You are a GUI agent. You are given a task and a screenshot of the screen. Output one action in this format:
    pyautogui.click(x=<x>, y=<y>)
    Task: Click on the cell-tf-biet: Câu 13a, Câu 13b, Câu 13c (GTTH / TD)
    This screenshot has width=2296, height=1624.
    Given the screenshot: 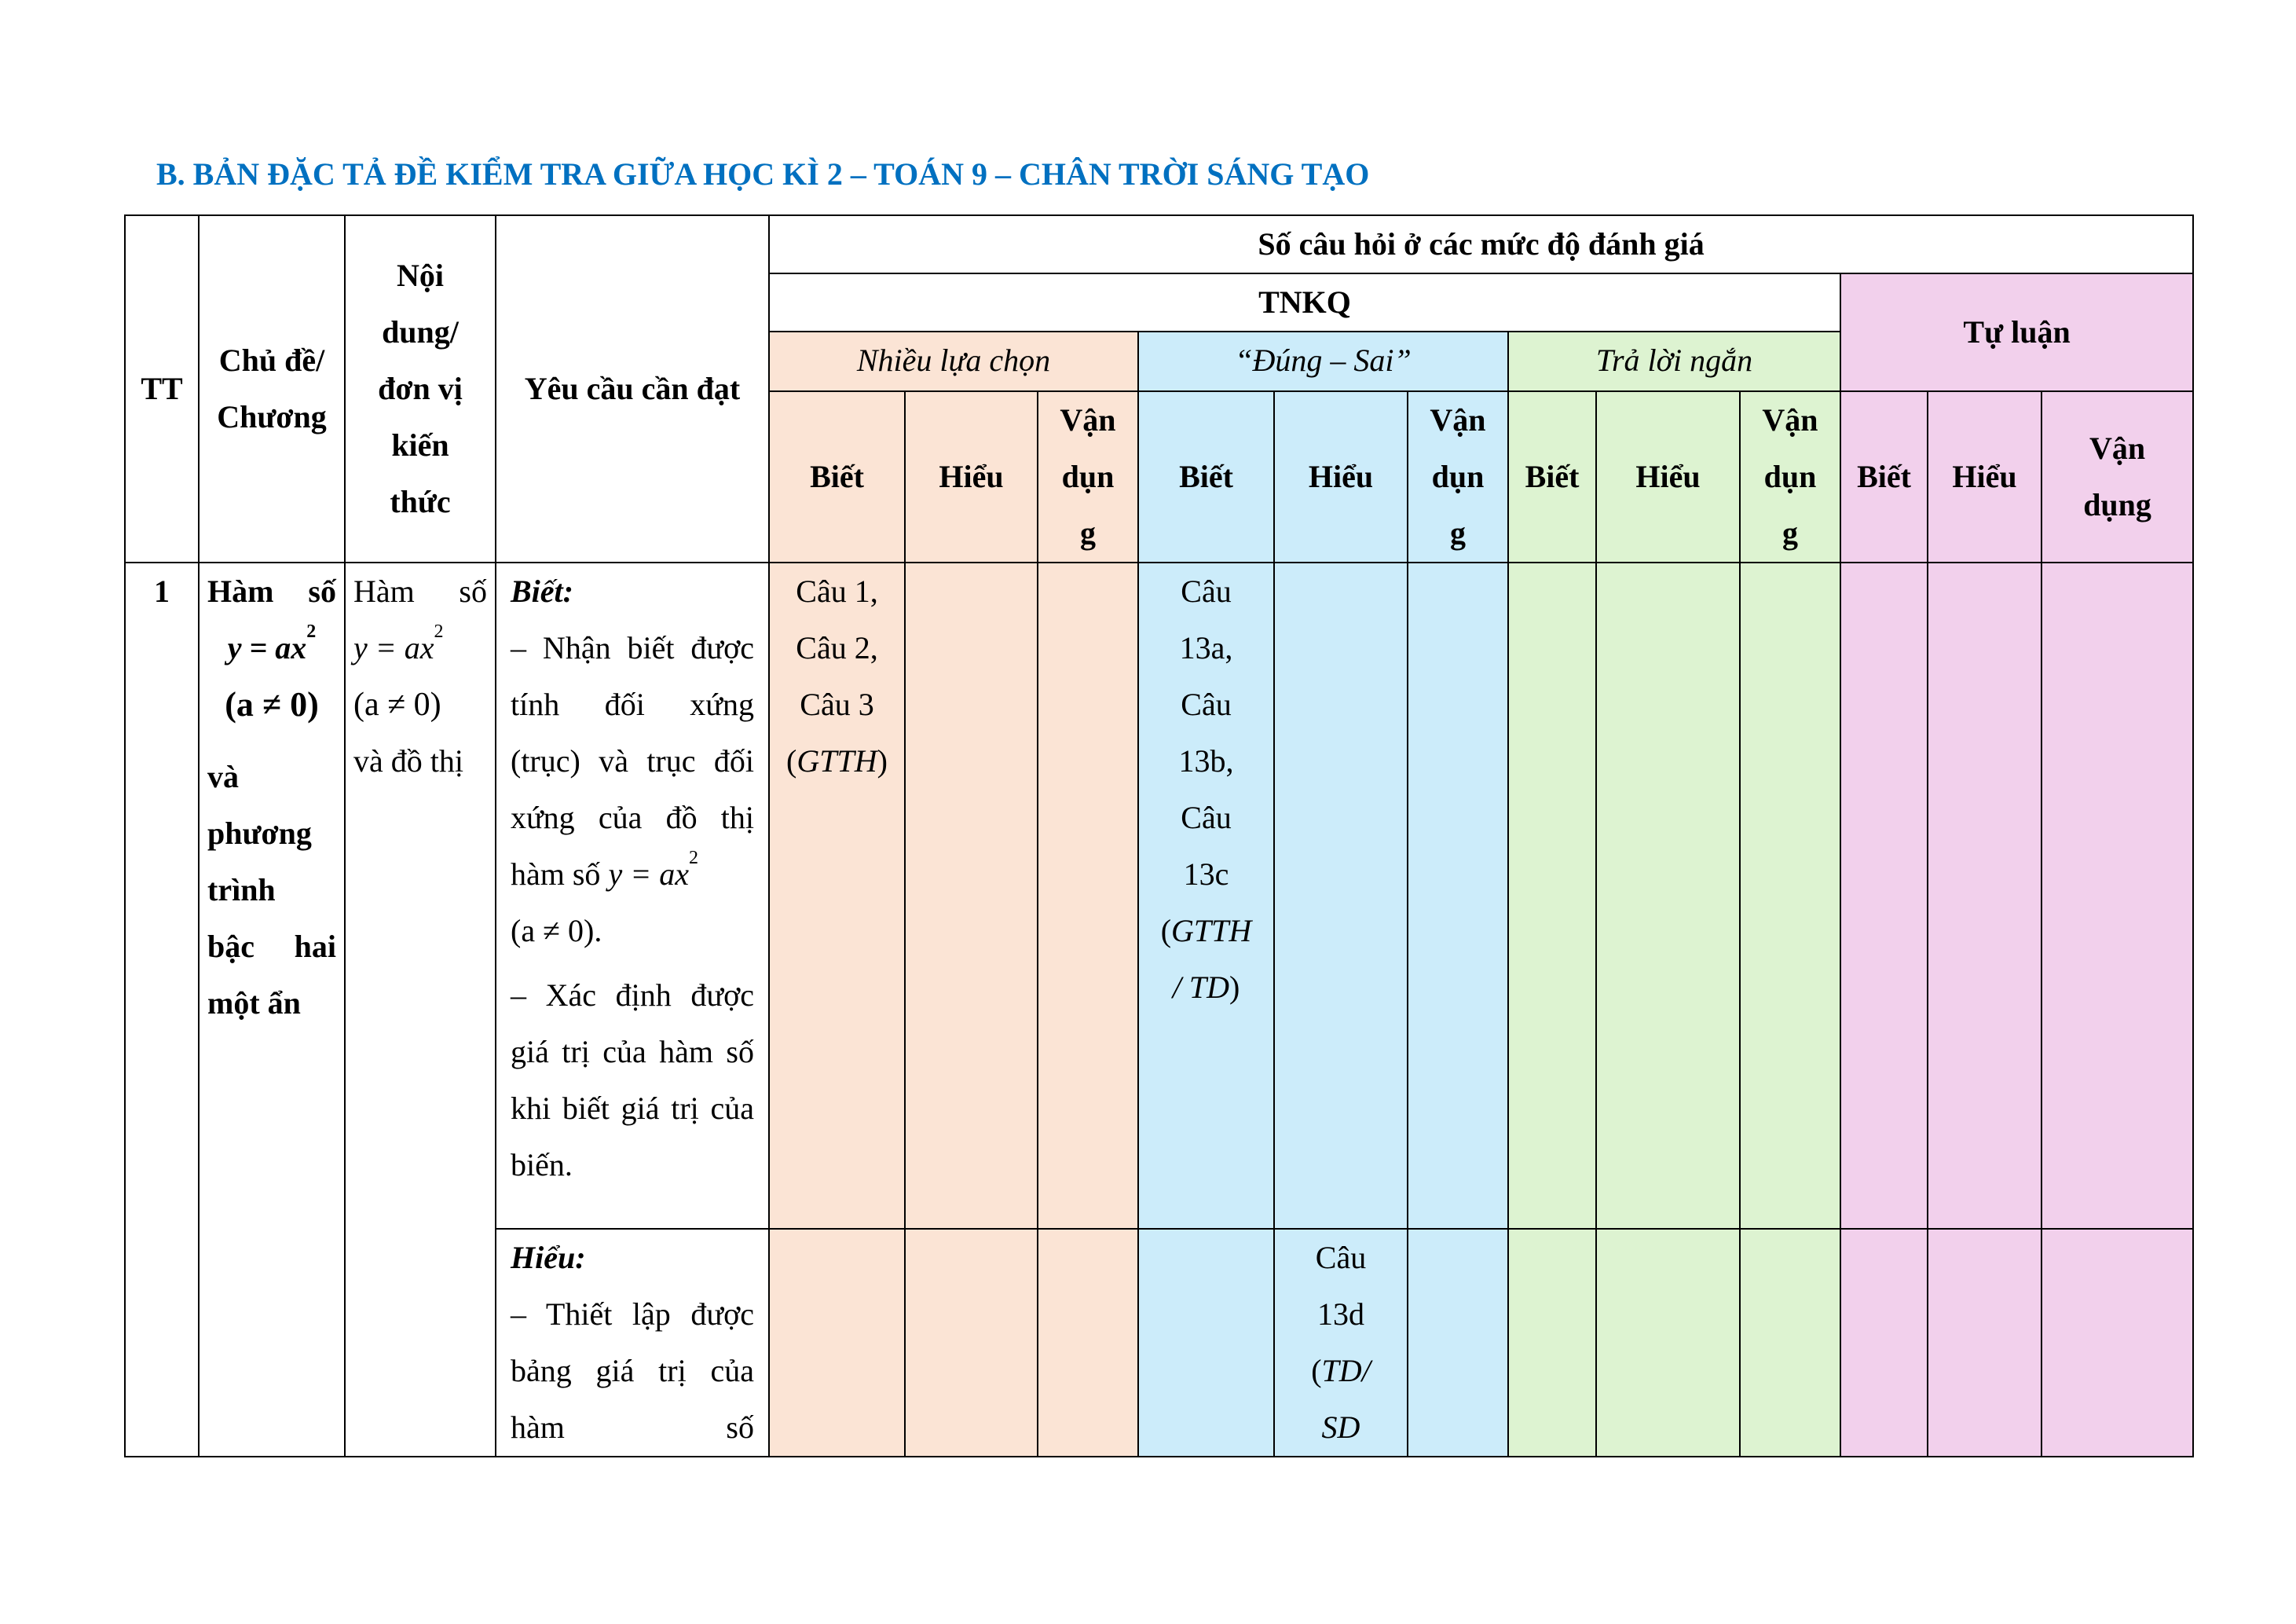 What is the action you would take?
    pyautogui.click(x=1206, y=896)
    